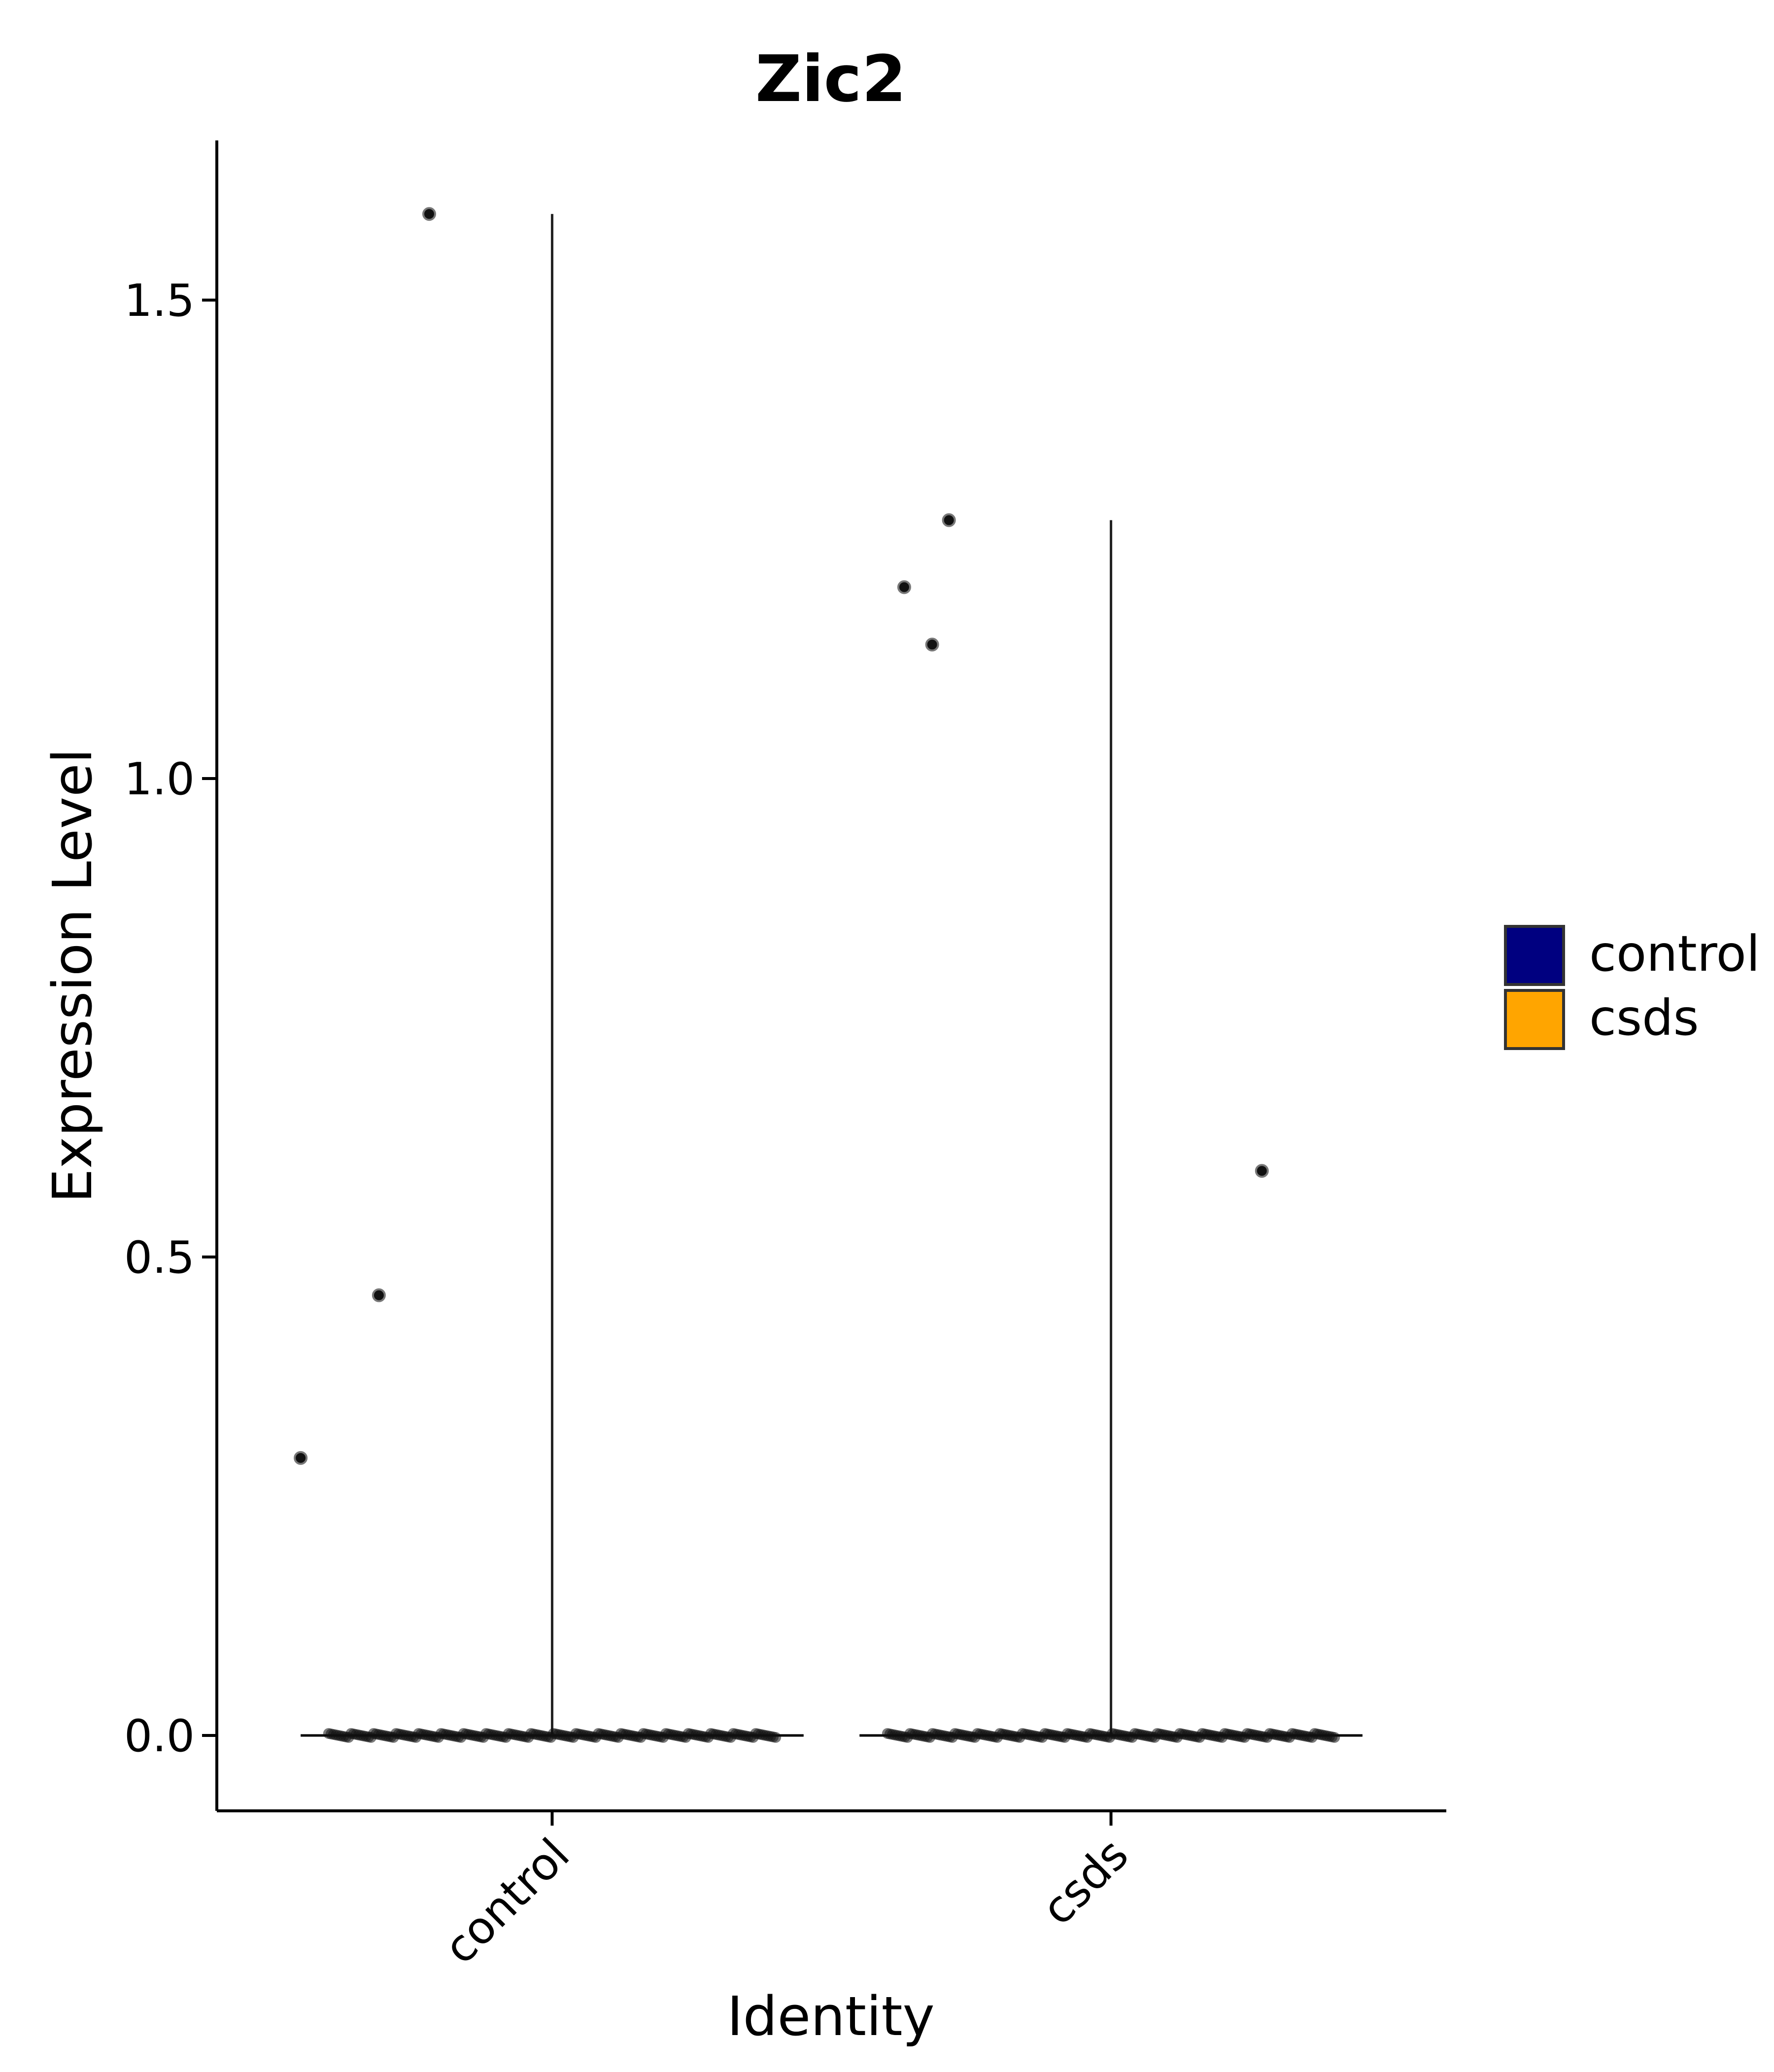 The height and width of the screenshot is (2072, 1774). Describe the element at coordinates (1534, 1020) in the screenshot. I see `legend-swatch-csds` at that location.